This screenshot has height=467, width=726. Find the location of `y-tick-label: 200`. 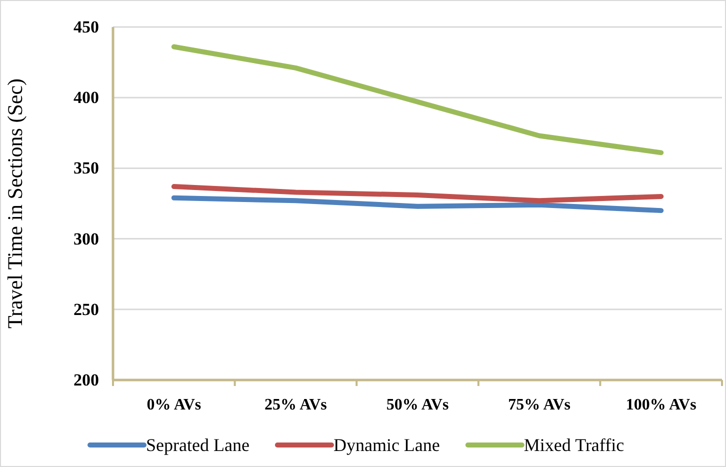

y-tick-label: 200 is located at coordinates (86, 380).